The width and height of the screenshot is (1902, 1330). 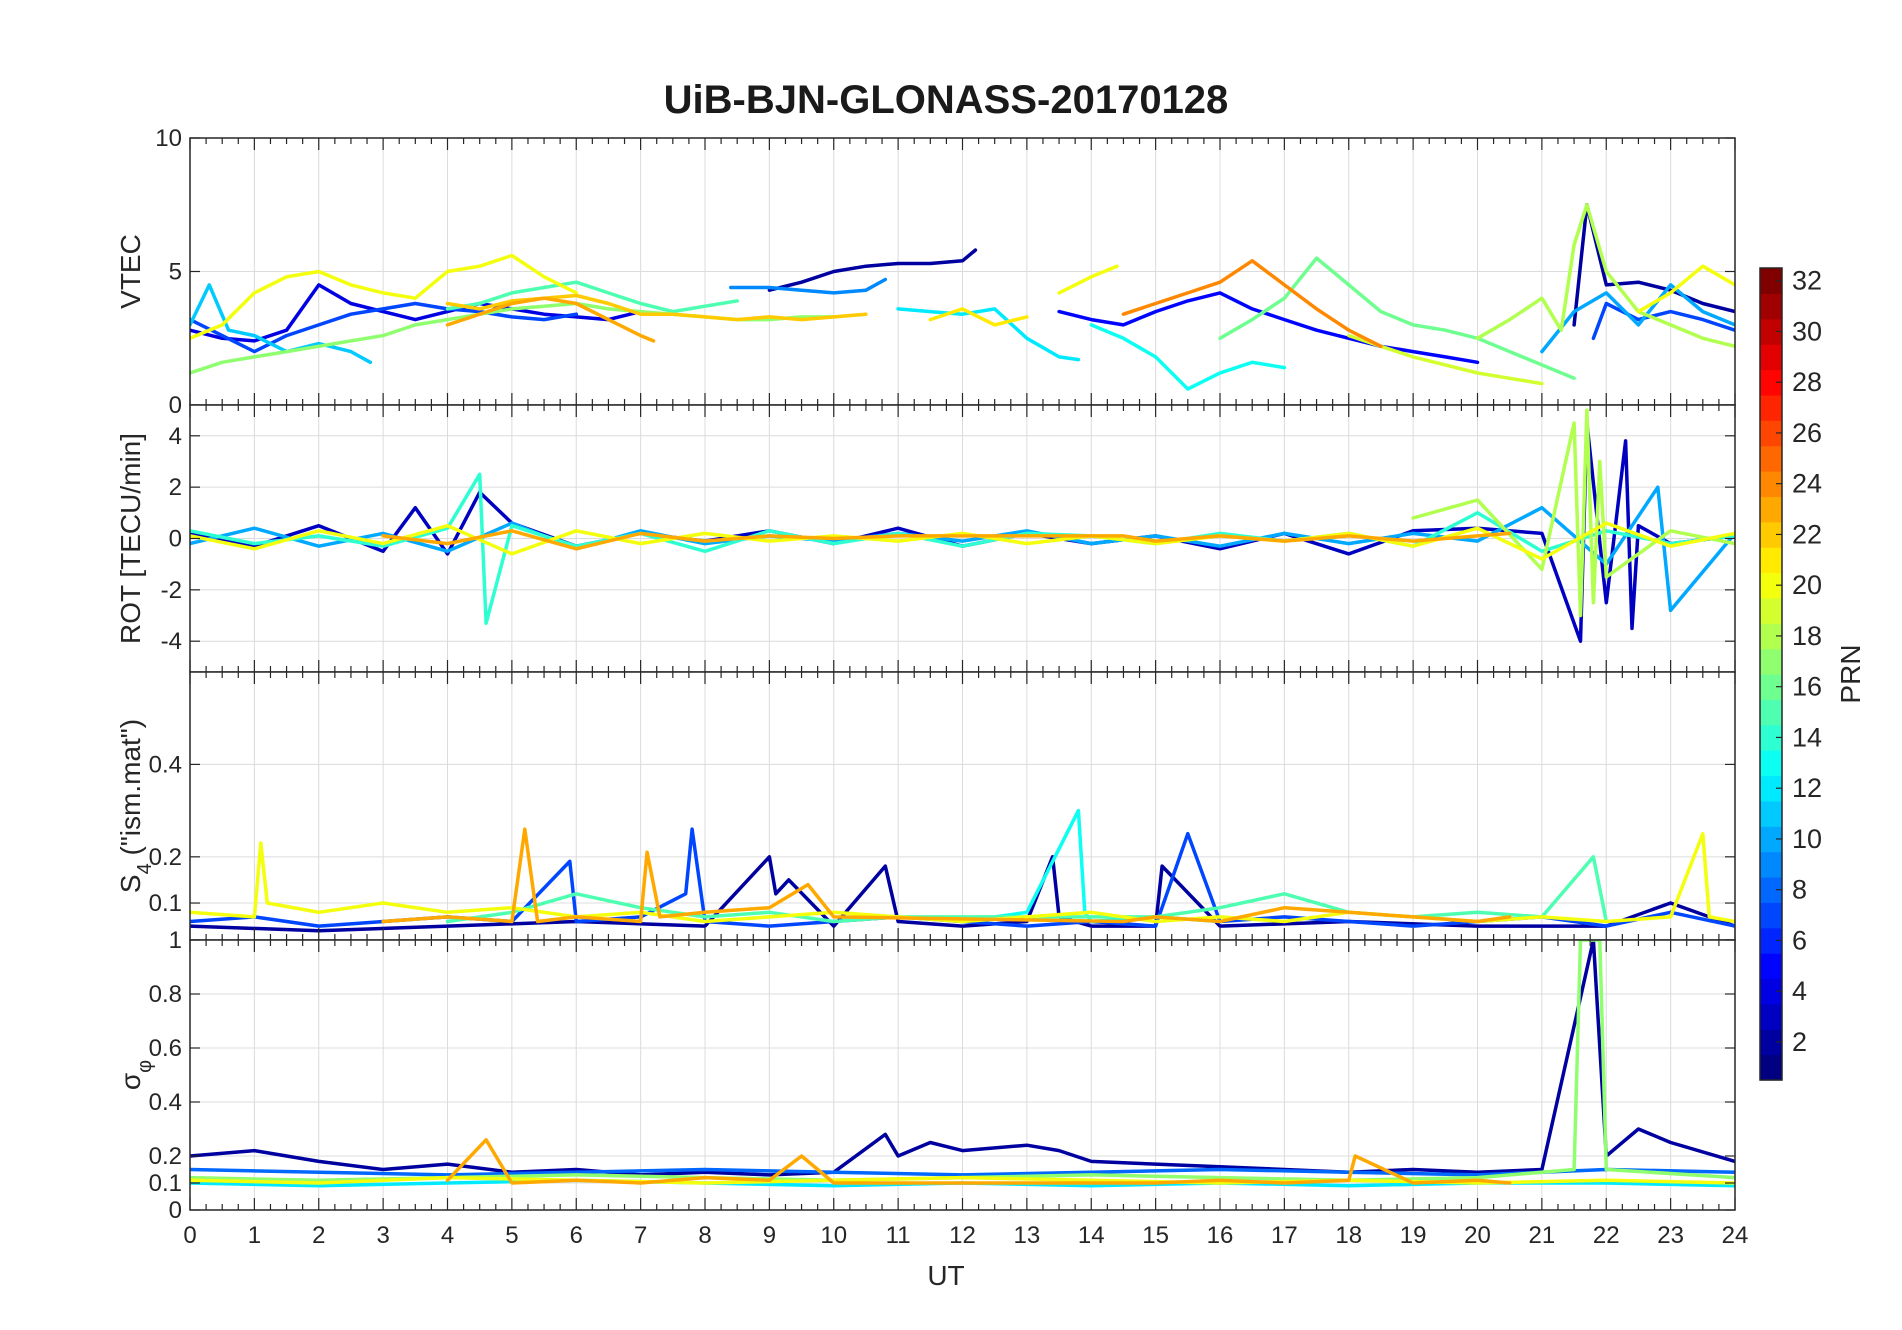 I want to click on colorbar-tick-label: 6, so click(x=1799, y=940).